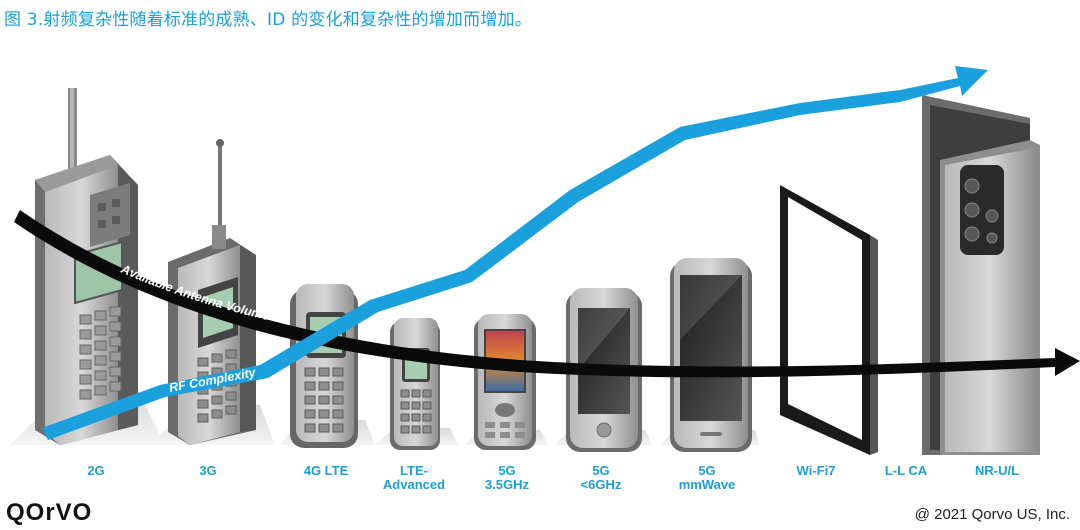 The width and height of the screenshot is (1080, 530). I want to click on generation-label-4g-lte: 4G LTE, so click(326, 471).